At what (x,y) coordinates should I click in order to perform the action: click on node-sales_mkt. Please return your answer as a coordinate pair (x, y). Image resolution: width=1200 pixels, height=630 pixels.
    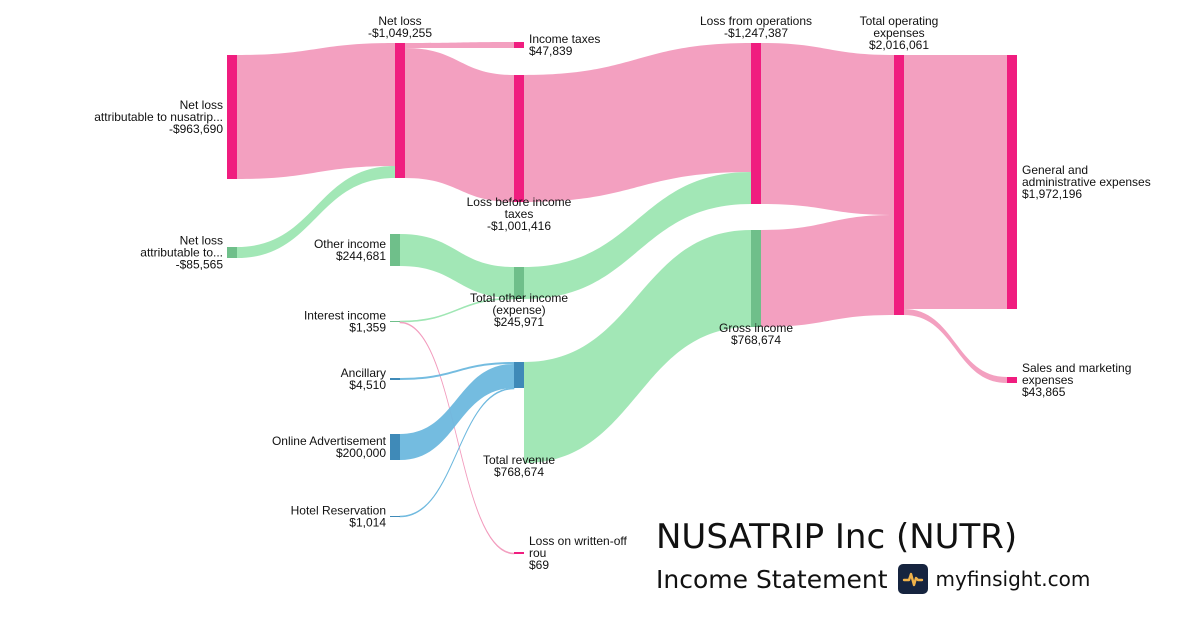
    Looking at the image, I should click on (1012, 380).